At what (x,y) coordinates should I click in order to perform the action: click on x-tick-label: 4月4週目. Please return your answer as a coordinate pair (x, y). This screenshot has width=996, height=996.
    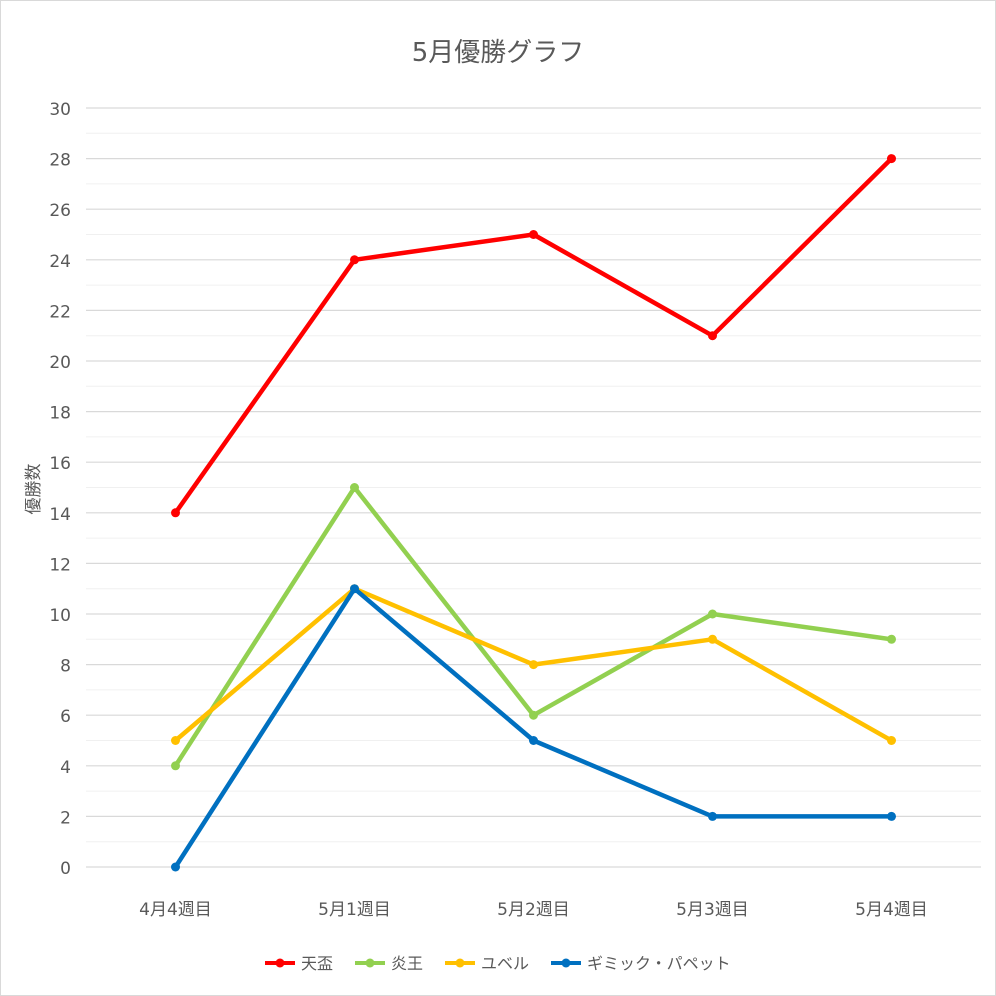
    Looking at the image, I should click on (175, 910).